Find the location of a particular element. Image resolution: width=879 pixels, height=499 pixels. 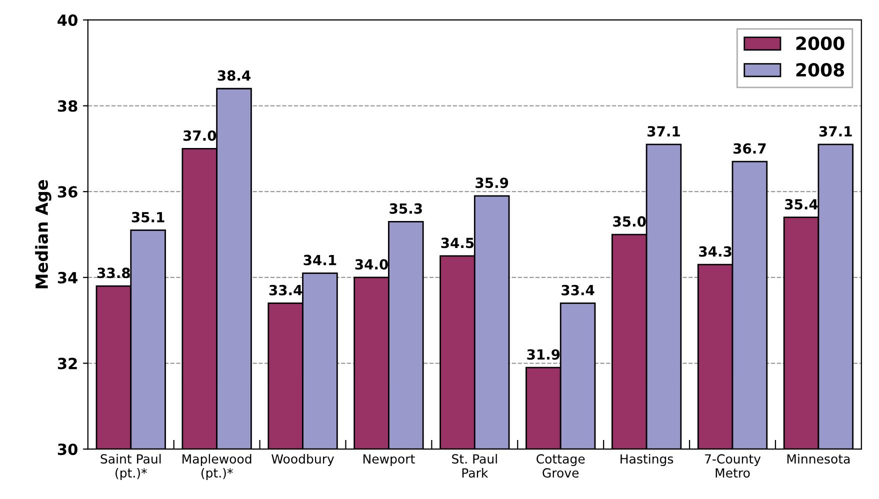

data-label: 35.1 is located at coordinates (148, 217).